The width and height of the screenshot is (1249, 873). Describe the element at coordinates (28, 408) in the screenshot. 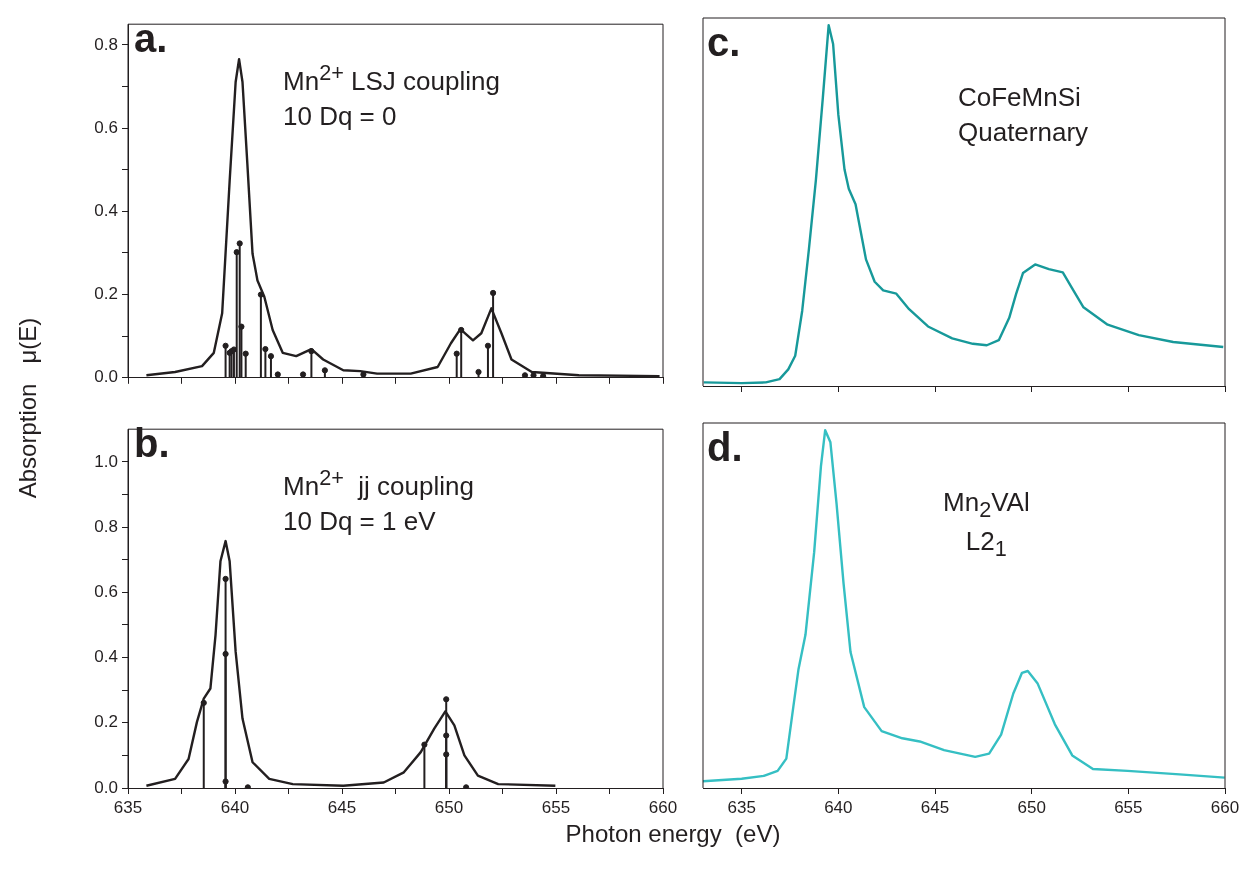

I see `y-axis-title: Absorption μ(E)` at that location.